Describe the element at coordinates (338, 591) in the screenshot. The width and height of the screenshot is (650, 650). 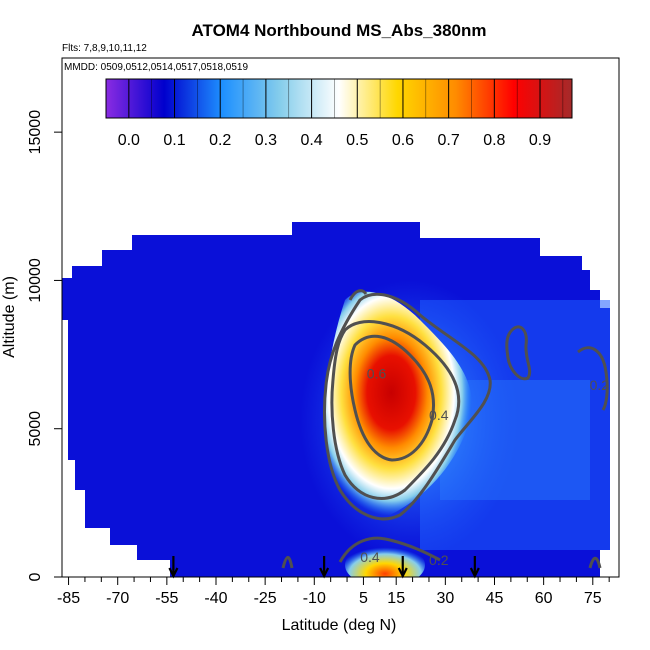
I see `x-axis: -85 -70 -55 -40 -25 -10 5 15 30 45 60 75` at that location.